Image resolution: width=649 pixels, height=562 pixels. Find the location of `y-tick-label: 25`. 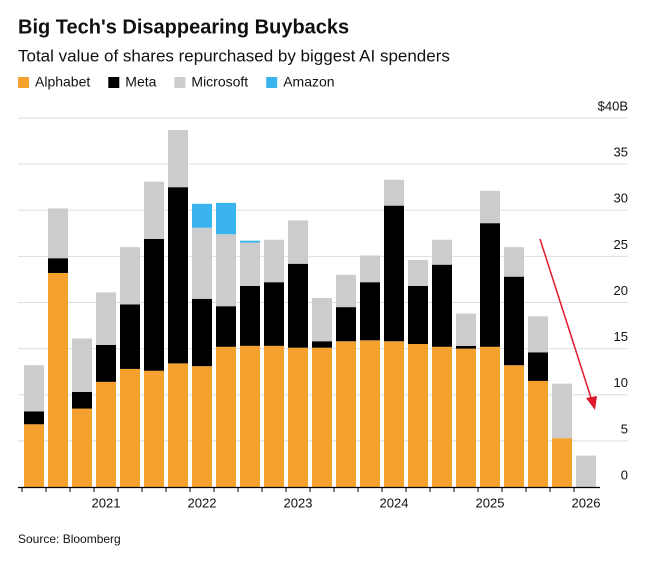

y-tick-label: 25 is located at coordinates (621, 244).